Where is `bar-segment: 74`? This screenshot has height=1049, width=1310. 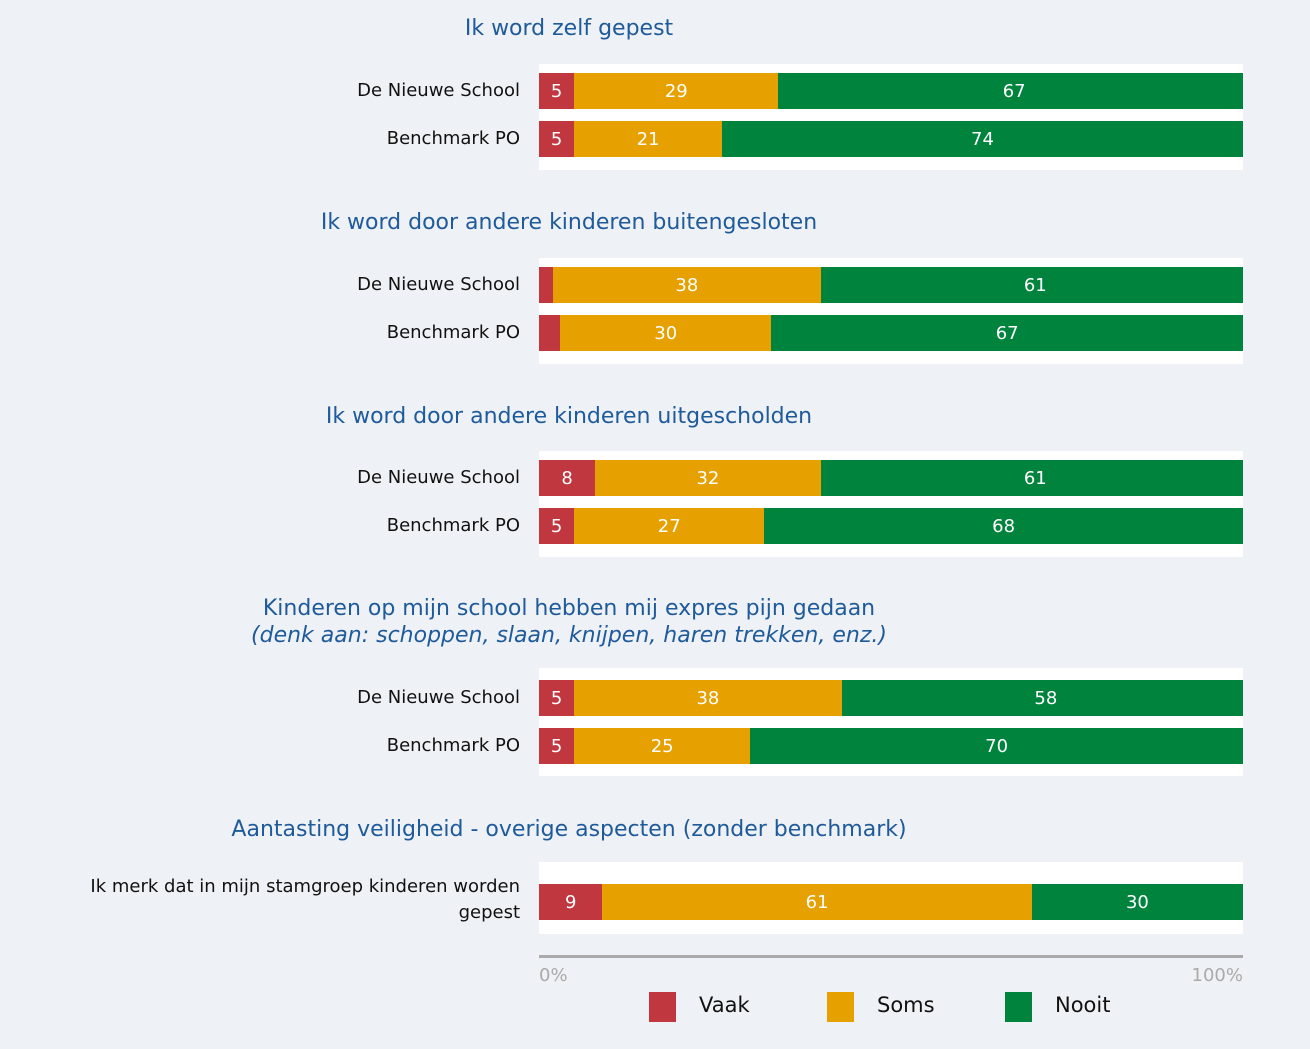
bar-segment: 74 is located at coordinates (982, 139).